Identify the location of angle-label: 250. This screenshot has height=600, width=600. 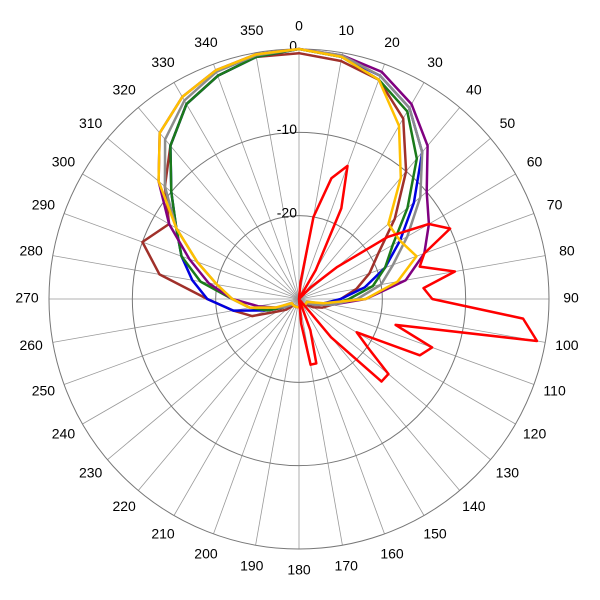
(44, 391).